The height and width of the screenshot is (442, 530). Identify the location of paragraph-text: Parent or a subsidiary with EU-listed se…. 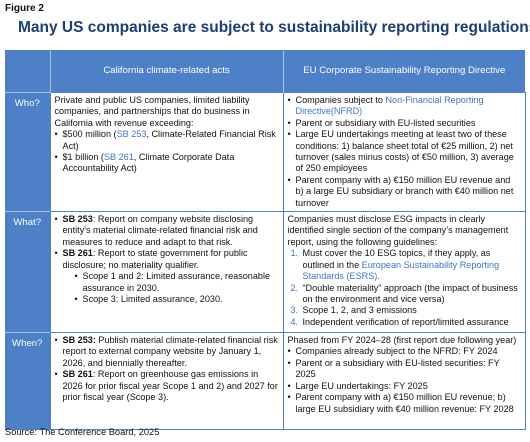
(408, 369).